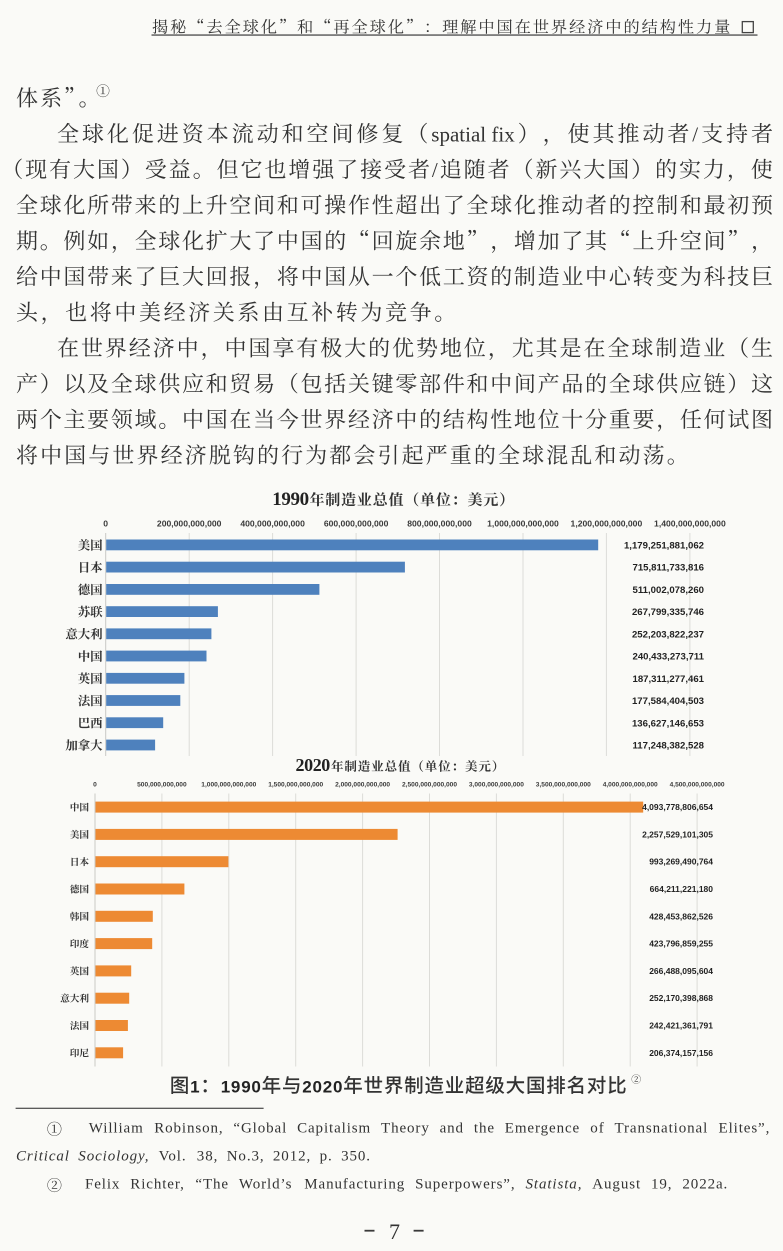 This screenshot has height=1251, width=783. Describe the element at coordinates (630, 784) in the screenshot. I see `svg-text: 4,000,000,000,000` at that location.